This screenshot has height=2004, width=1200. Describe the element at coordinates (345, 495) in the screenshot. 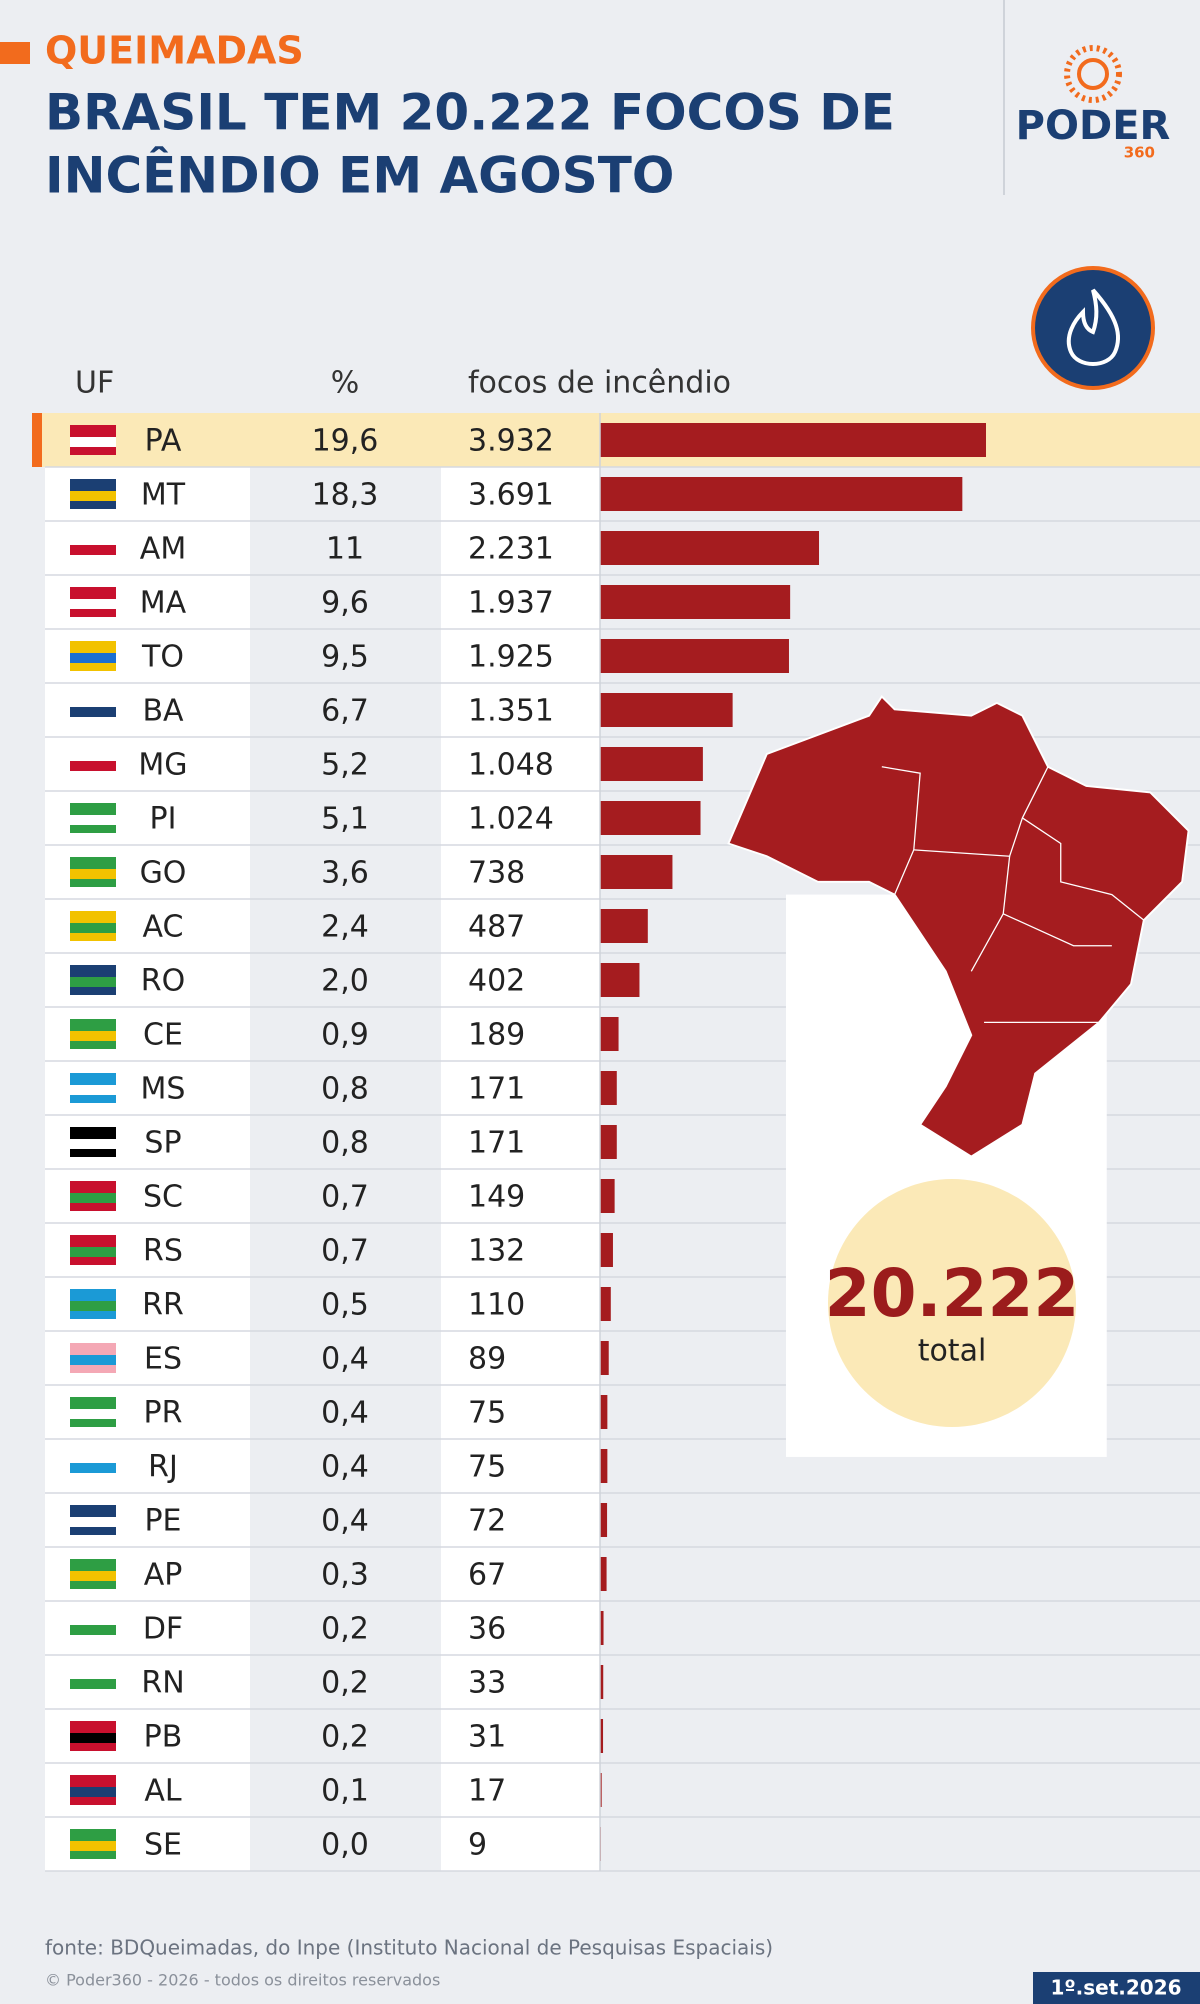

I see `percent-label: 18,3` at that location.